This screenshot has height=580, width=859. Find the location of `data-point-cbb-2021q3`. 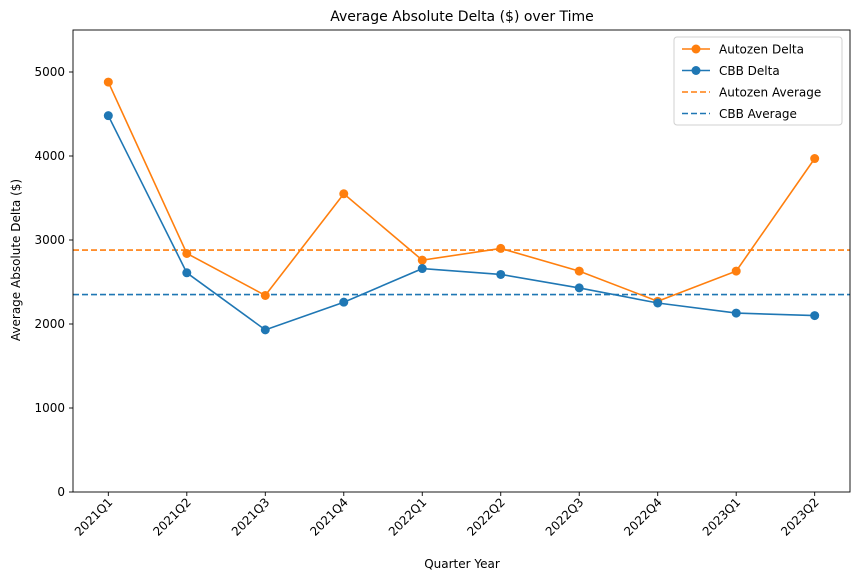

data-point-cbb-2021q3 is located at coordinates (265, 330).